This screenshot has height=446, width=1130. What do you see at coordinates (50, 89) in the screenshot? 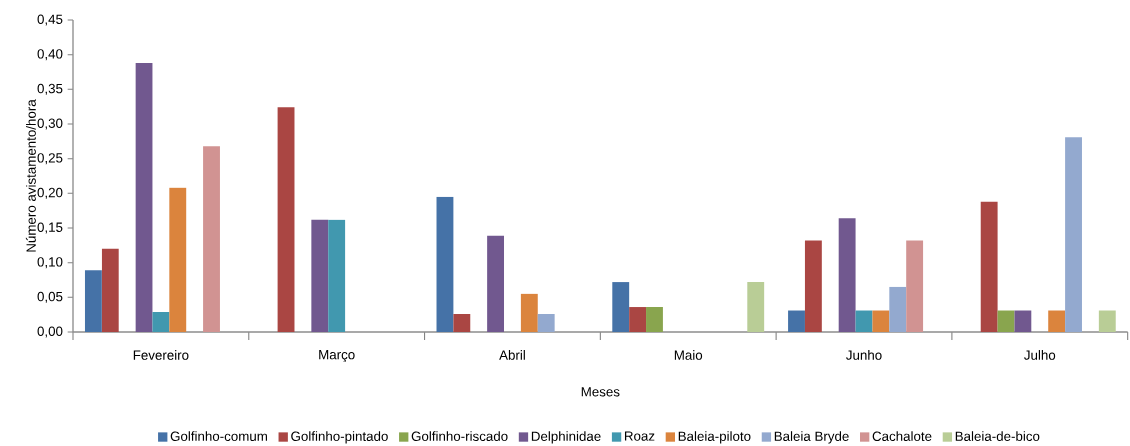
I see `y-tick-label: 0,35` at bounding box center [50, 89].